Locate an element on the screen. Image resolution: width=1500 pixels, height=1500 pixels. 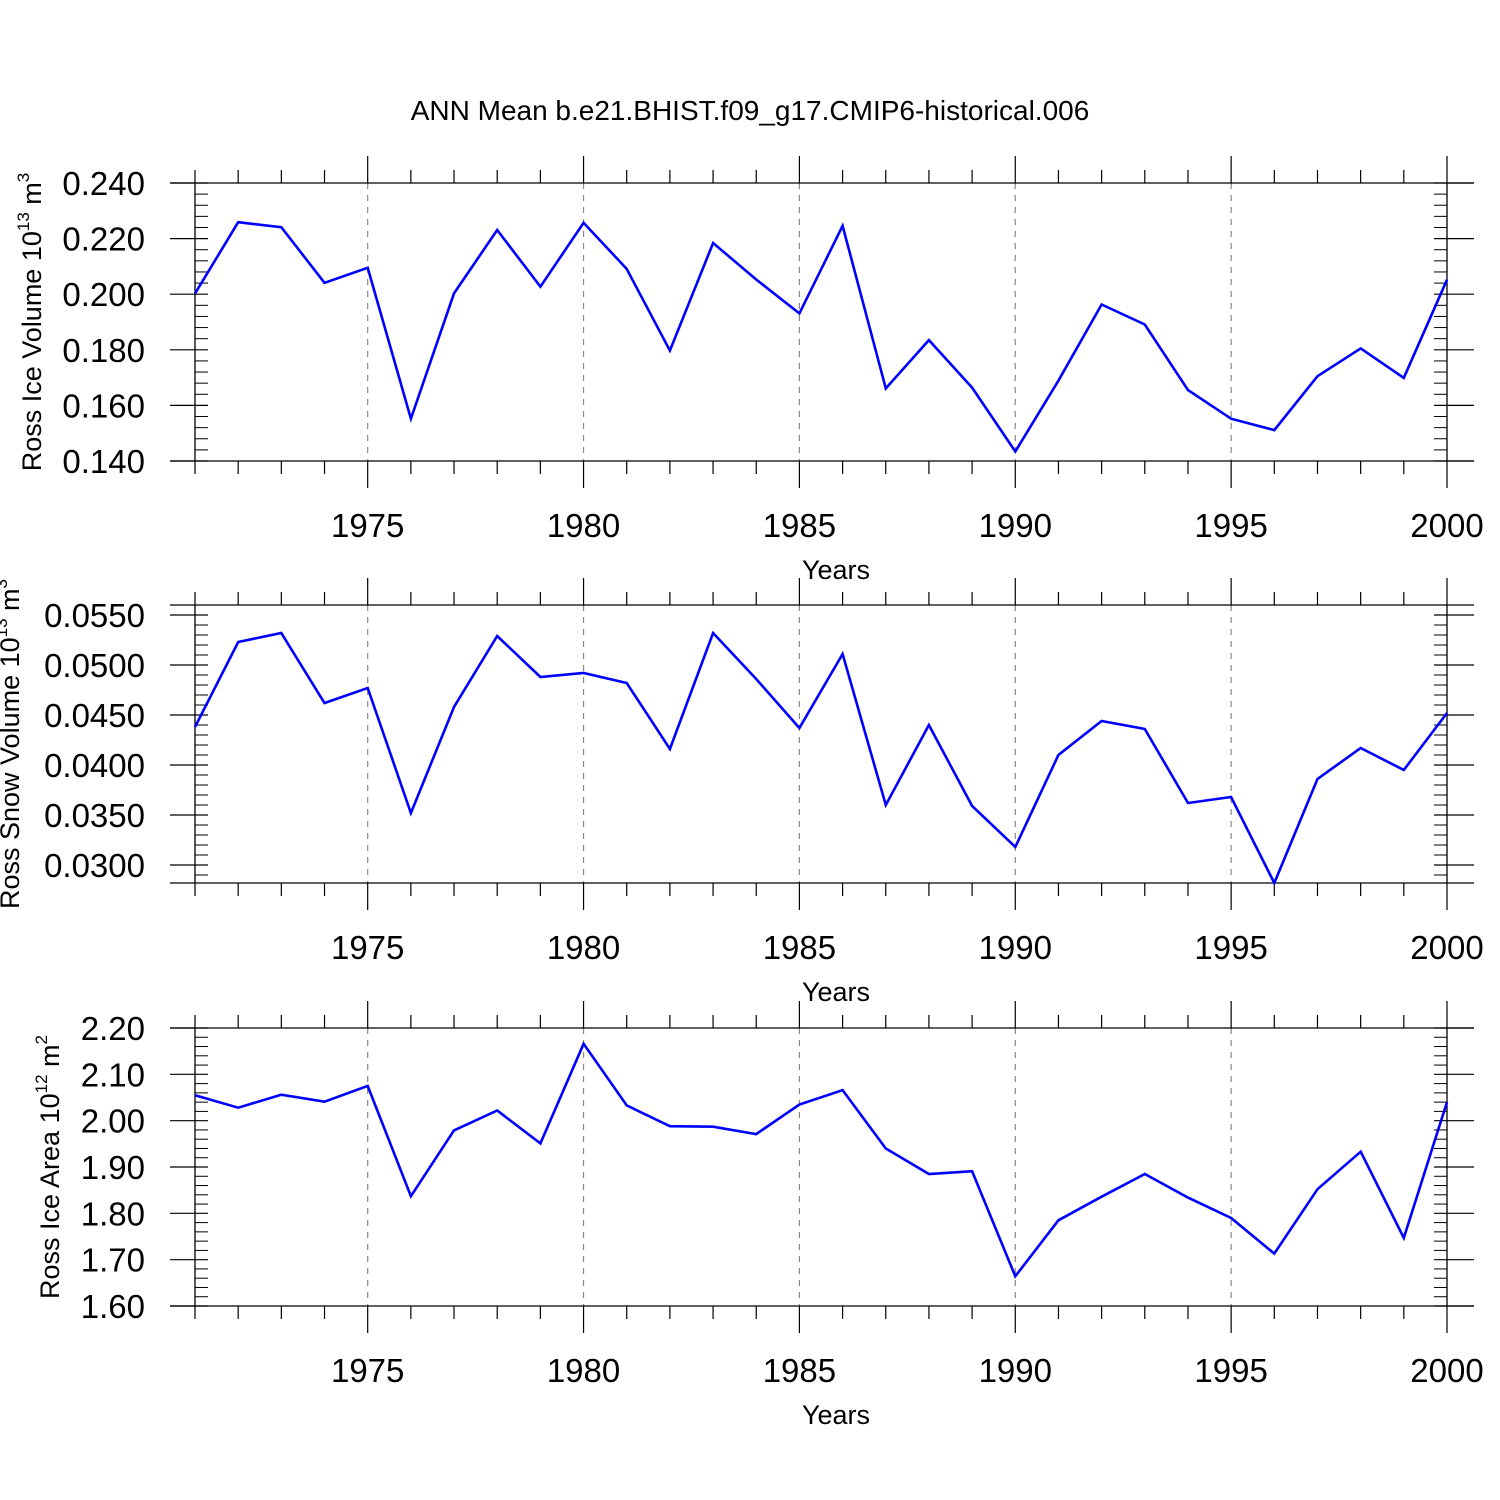
y-tick-label: 0.220 is located at coordinates (103, 239).